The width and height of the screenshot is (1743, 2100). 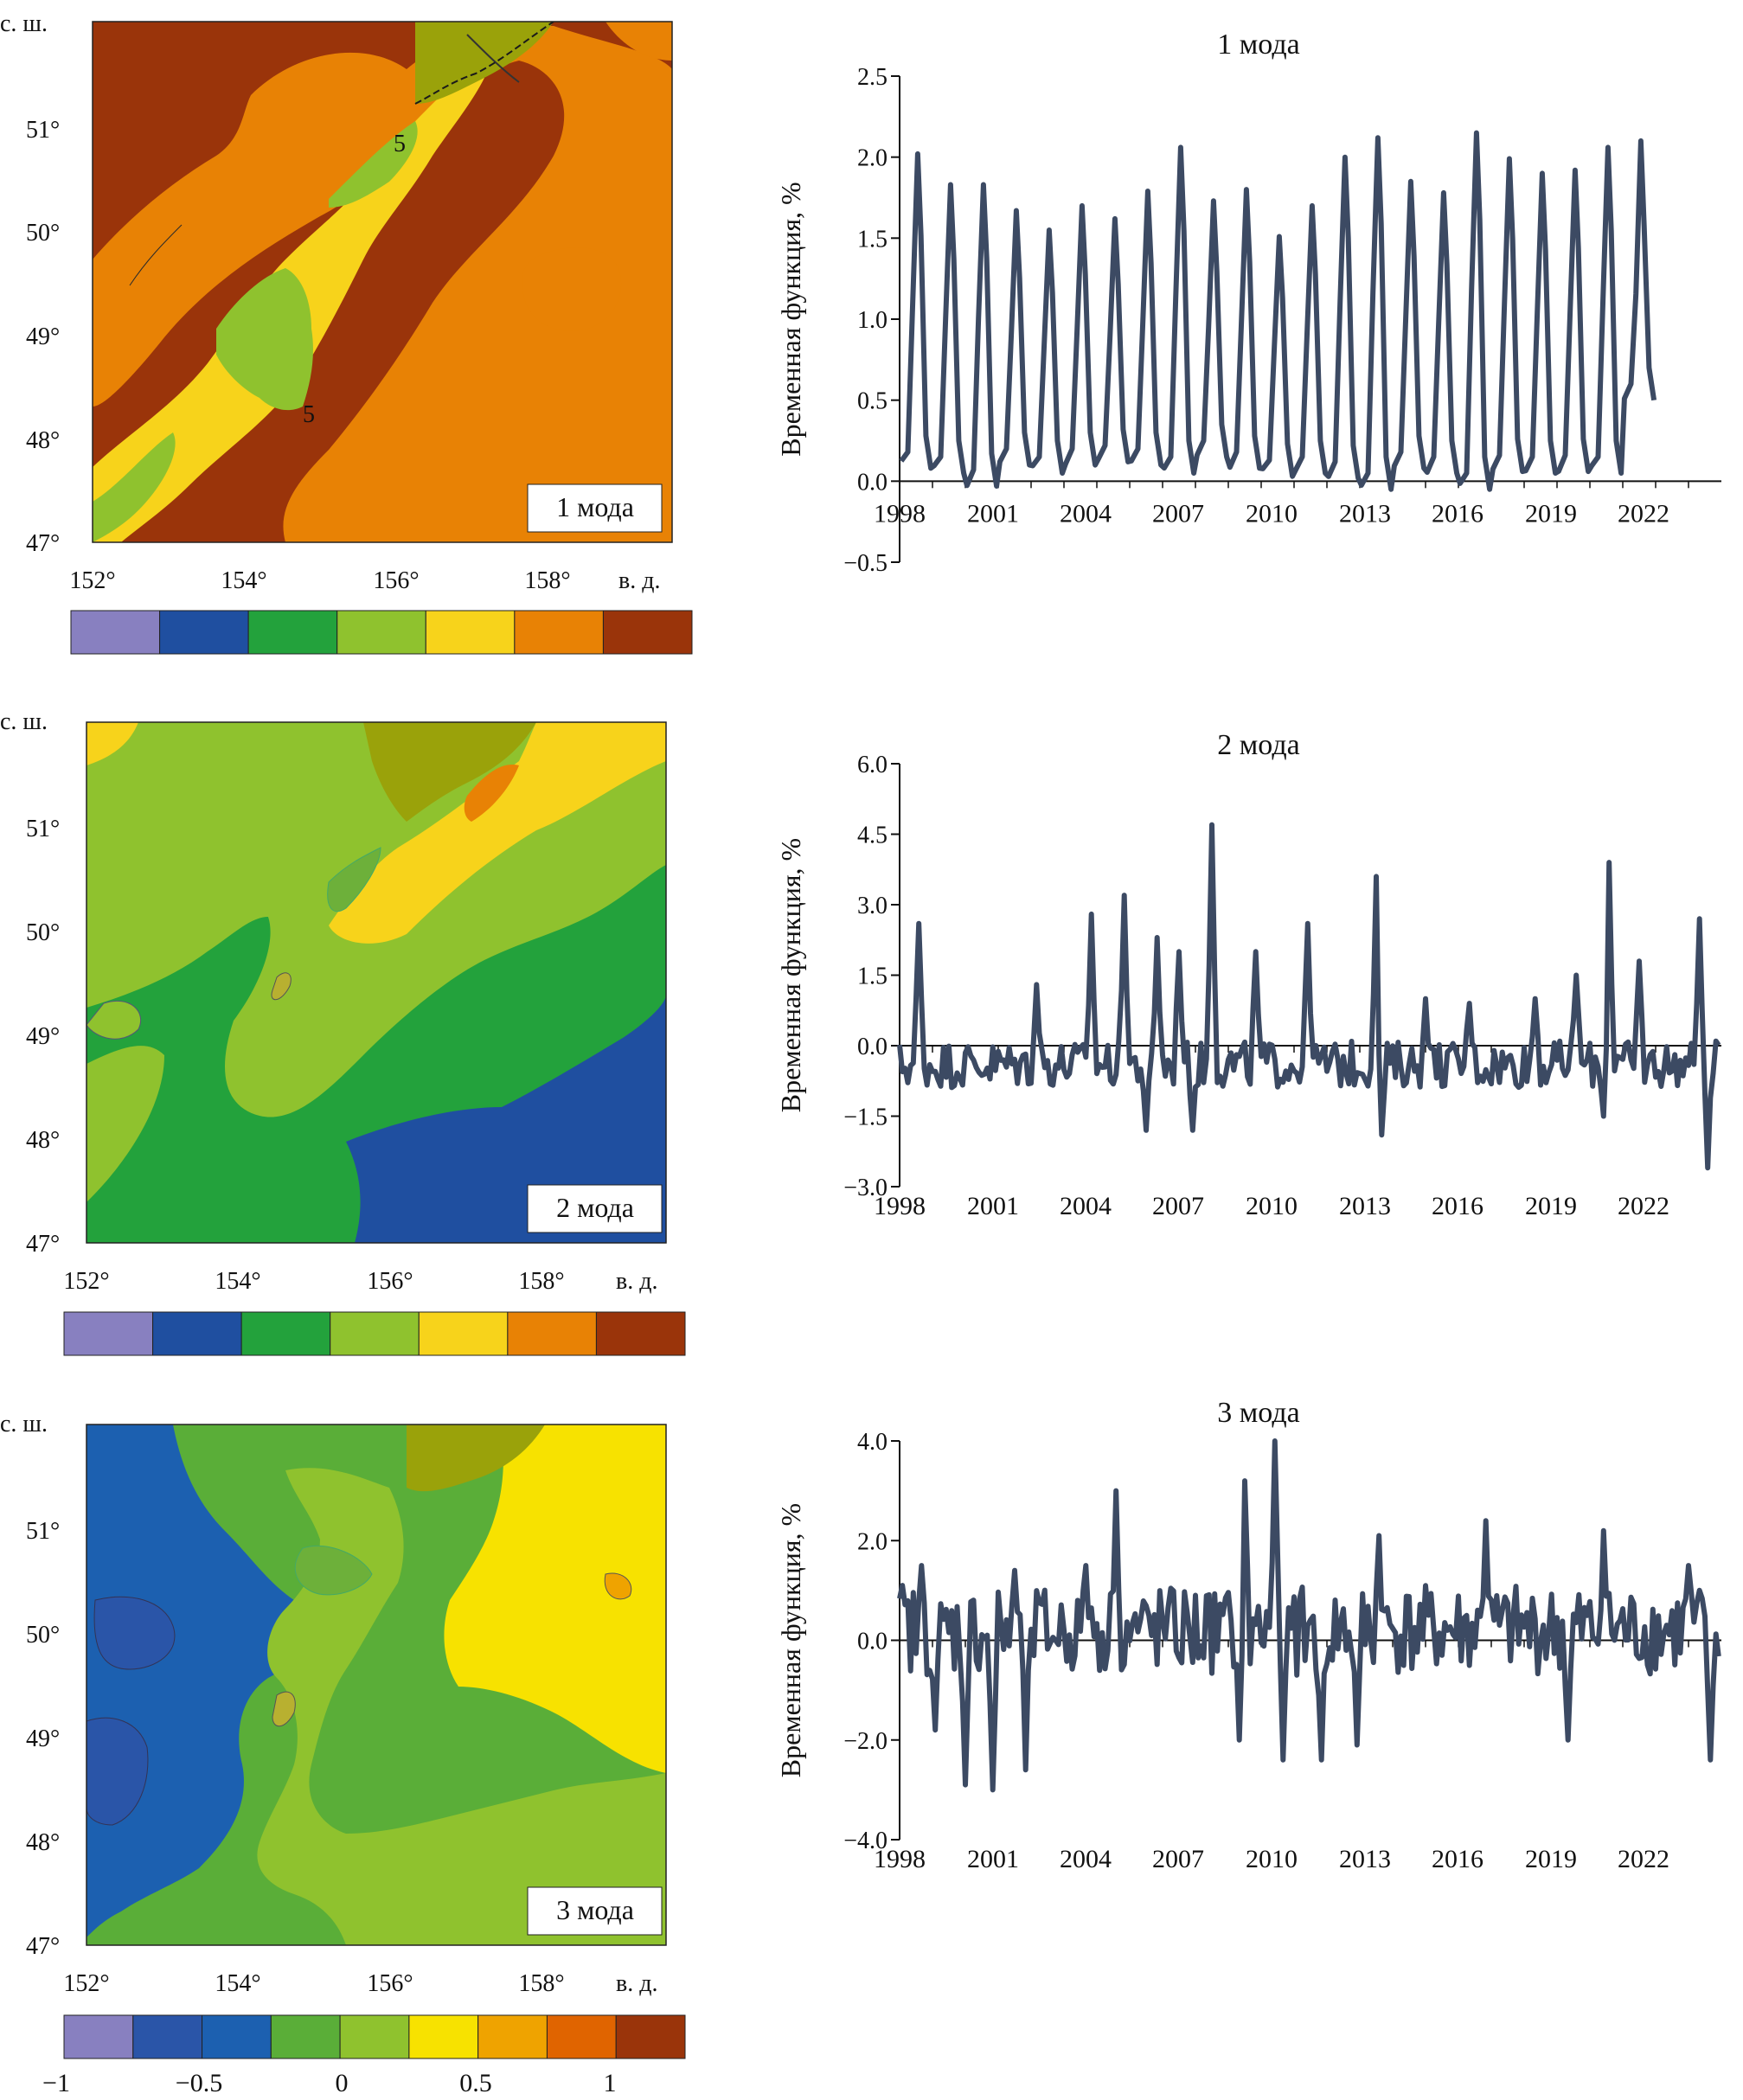 What do you see at coordinates (866, 1741) in the screenshot?
I see `y-tick-label: −2.0` at bounding box center [866, 1741].